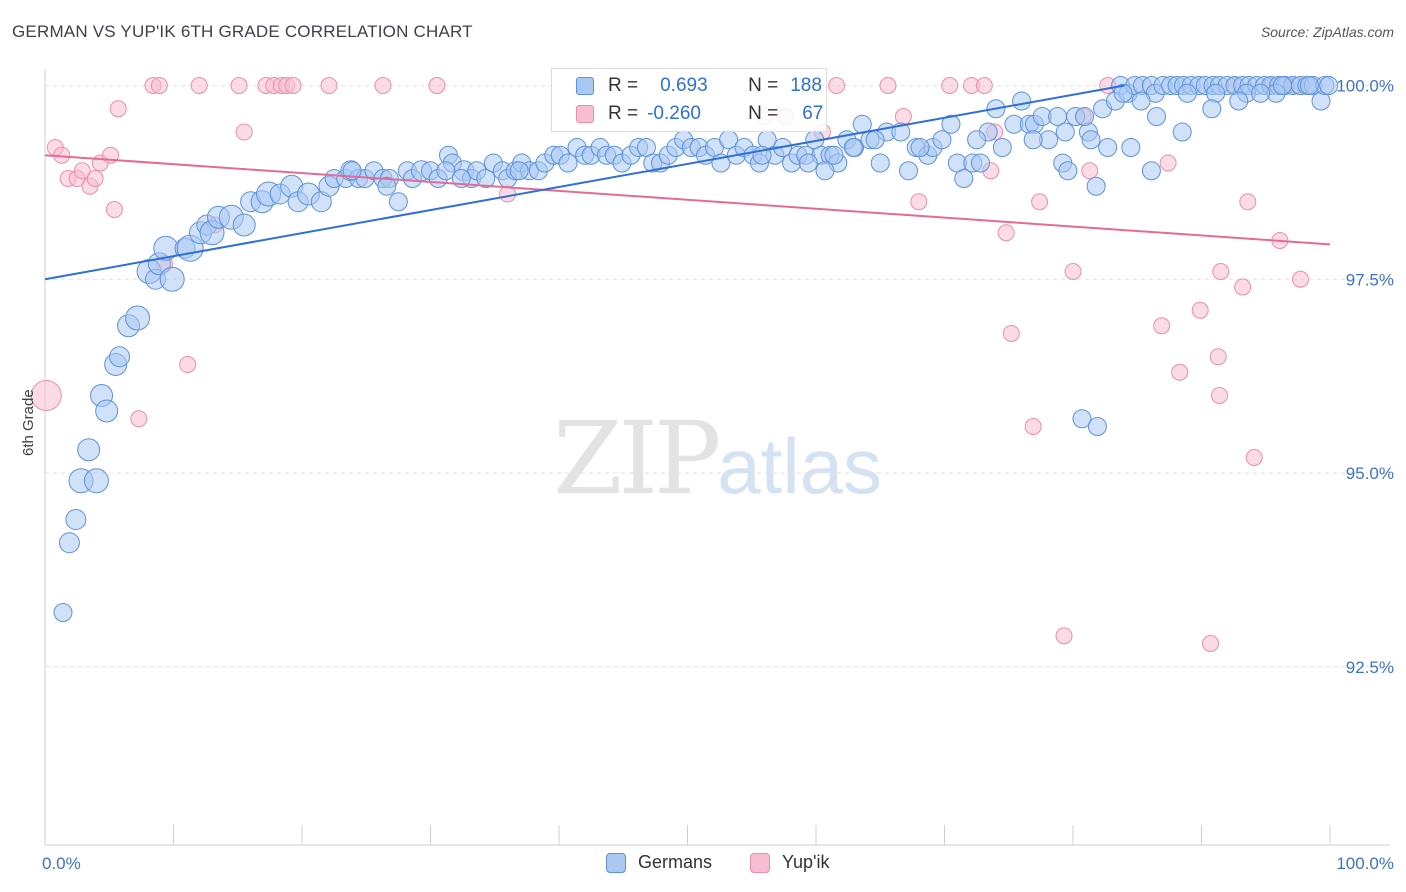 Image resolution: width=1406 pixels, height=892 pixels. Describe the element at coordinates (1327, 32) in the screenshot. I see `source-credit: Source: ZipAtlas.com` at that location.